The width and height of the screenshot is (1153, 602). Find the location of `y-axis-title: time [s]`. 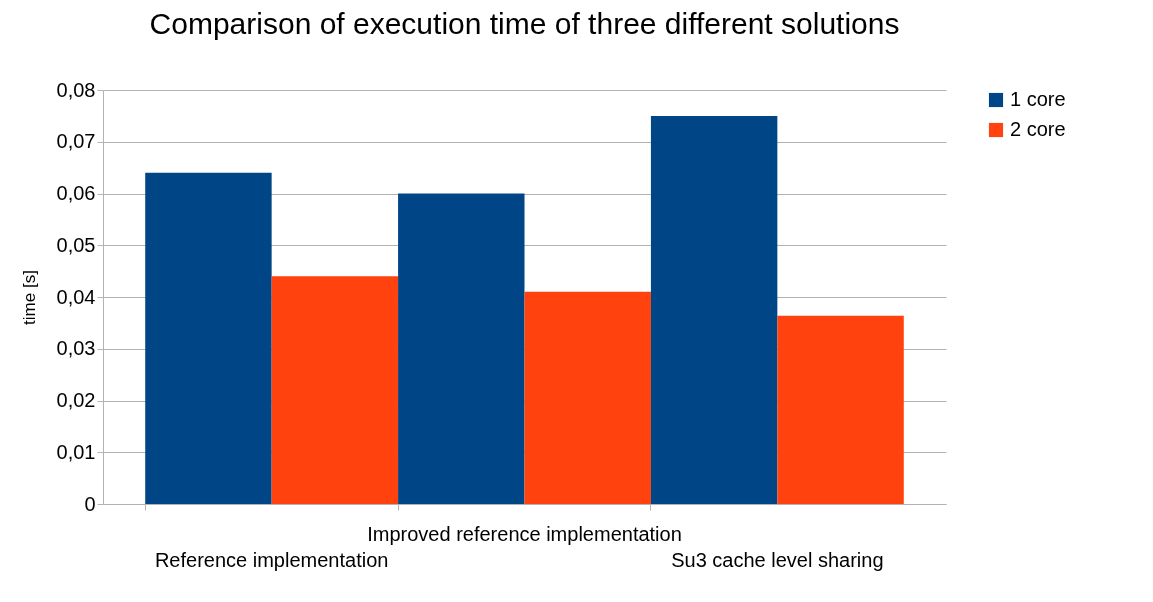

y-axis-title: time [s] is located at coordinates (29, 297).